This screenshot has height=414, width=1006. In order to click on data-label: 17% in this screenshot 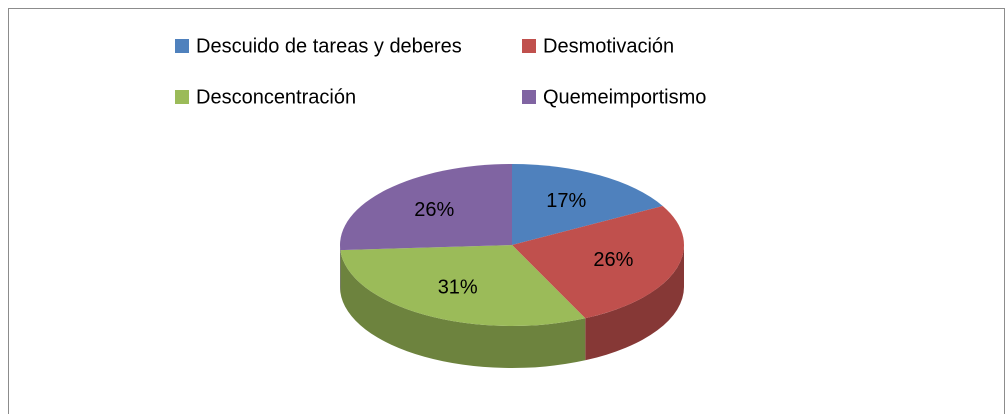, I will do `click(566, 201)`.